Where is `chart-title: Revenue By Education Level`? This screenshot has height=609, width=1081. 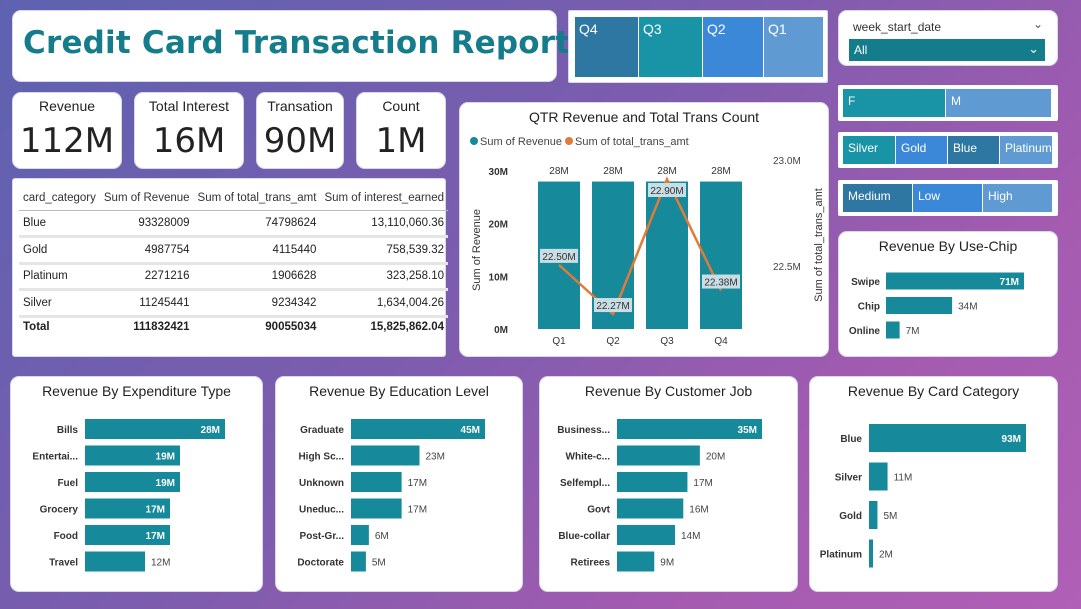 chart-title: Revenue By Education Level is located at coordinates (399, 391).